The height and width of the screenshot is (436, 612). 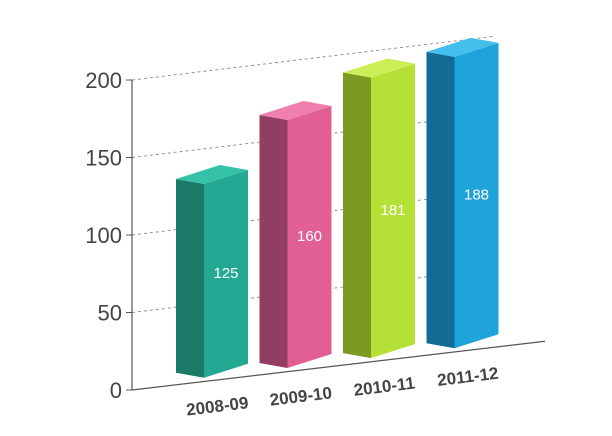 I want to click on data-label: 160, so click(x=309, y=236).